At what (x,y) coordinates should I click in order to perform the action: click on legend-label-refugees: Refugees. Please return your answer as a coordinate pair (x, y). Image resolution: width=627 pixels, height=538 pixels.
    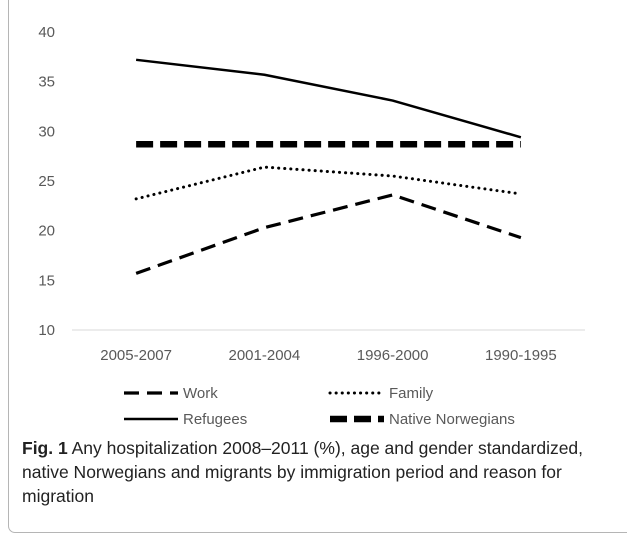
    Looking at the image, I should click on (215, 419).